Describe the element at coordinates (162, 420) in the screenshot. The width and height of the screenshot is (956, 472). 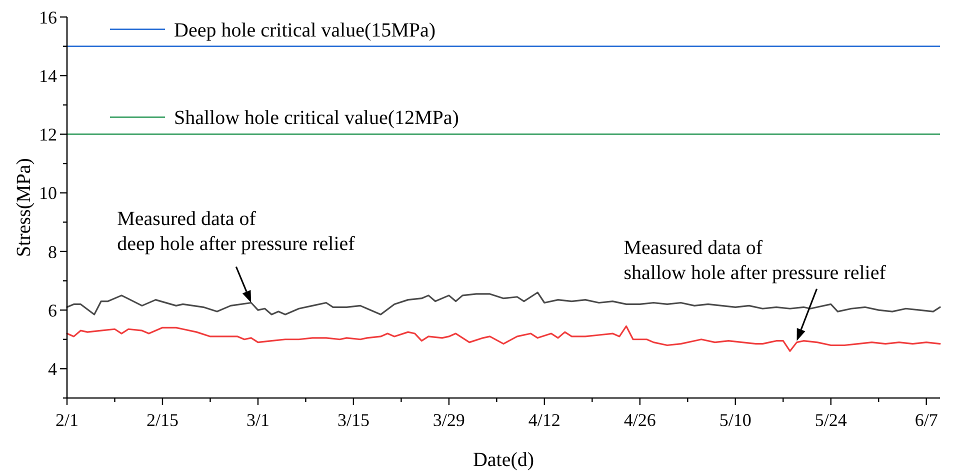
I see `x-tick-label: 2/15` at that location.